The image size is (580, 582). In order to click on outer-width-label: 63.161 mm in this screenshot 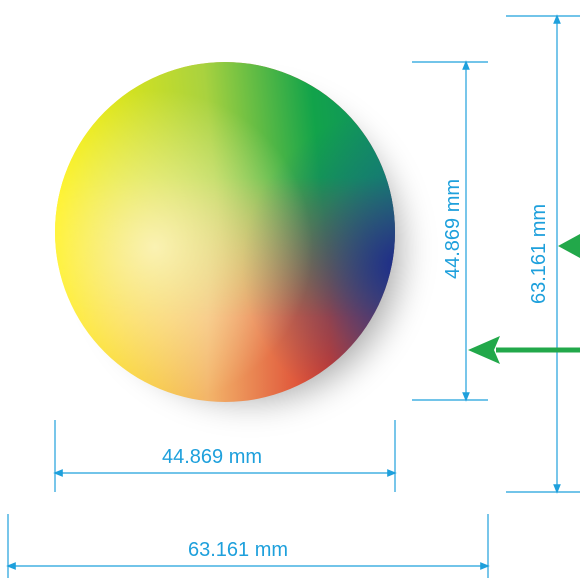, I will do `click(238, 550)`.